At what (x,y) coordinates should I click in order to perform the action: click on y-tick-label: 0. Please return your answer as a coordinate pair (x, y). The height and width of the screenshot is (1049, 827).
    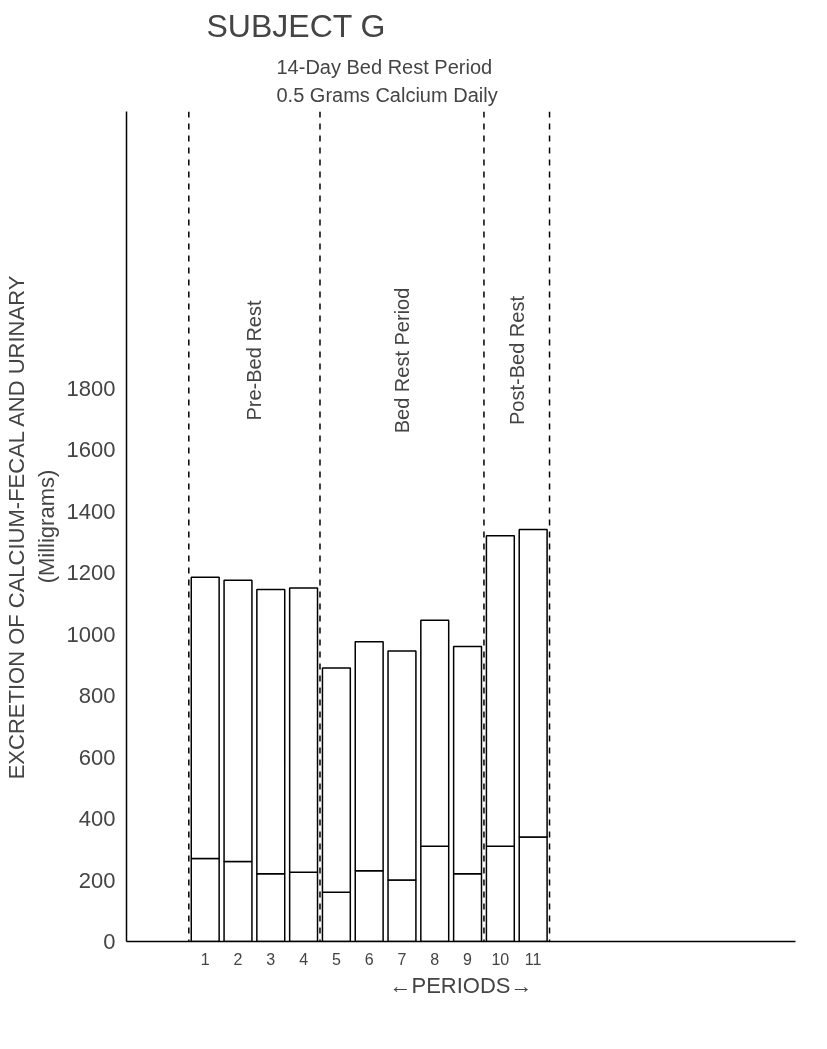
    Looking at the image, I should click on (109, 941).